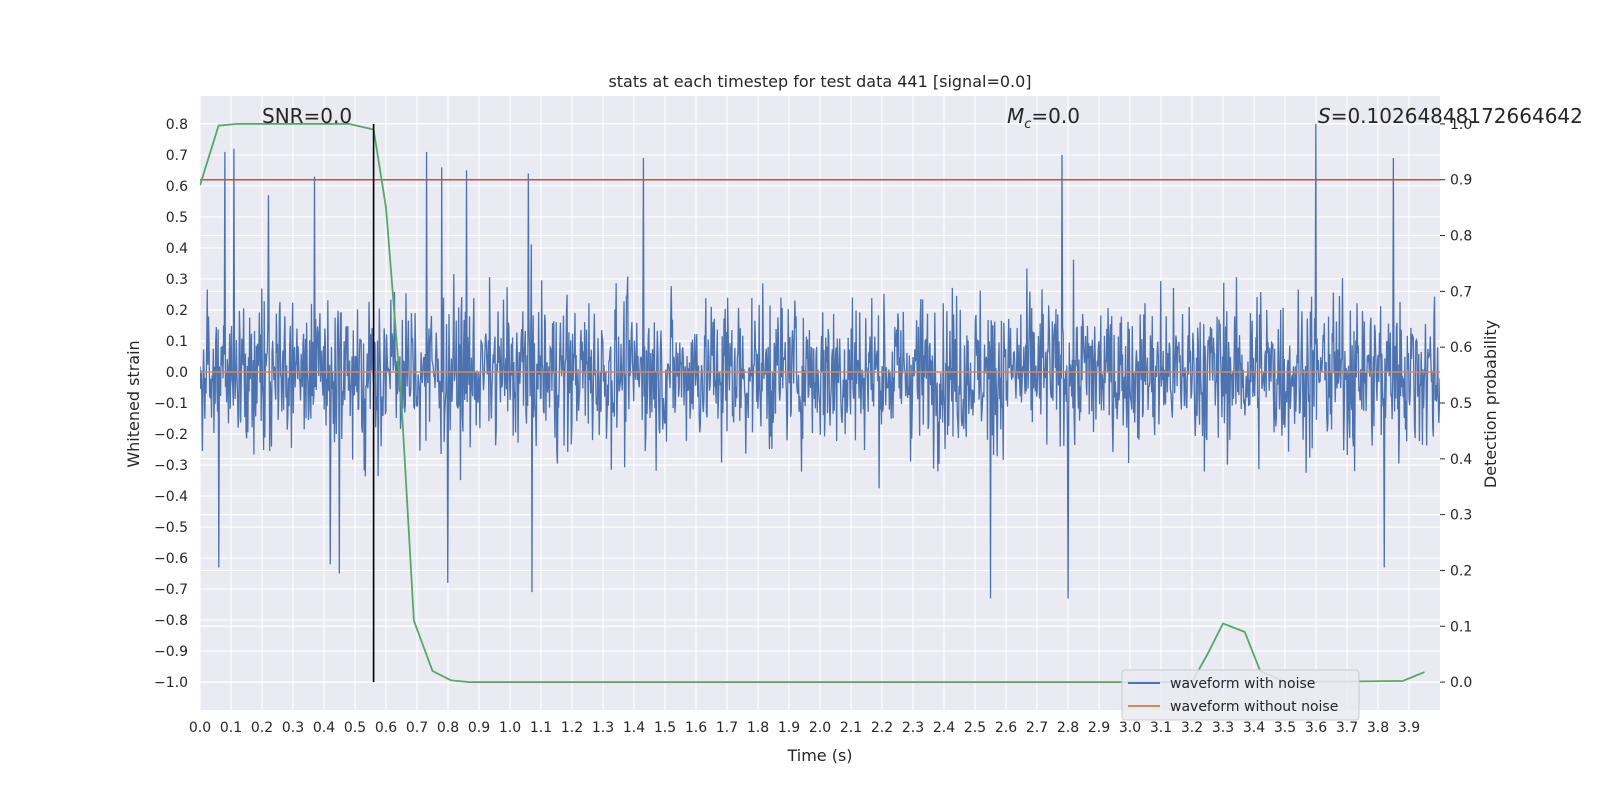 Image resolution: width=1600 pixels, height=800 pixels. I want to click on y-tick-label: −0.7, so click(171, 590).